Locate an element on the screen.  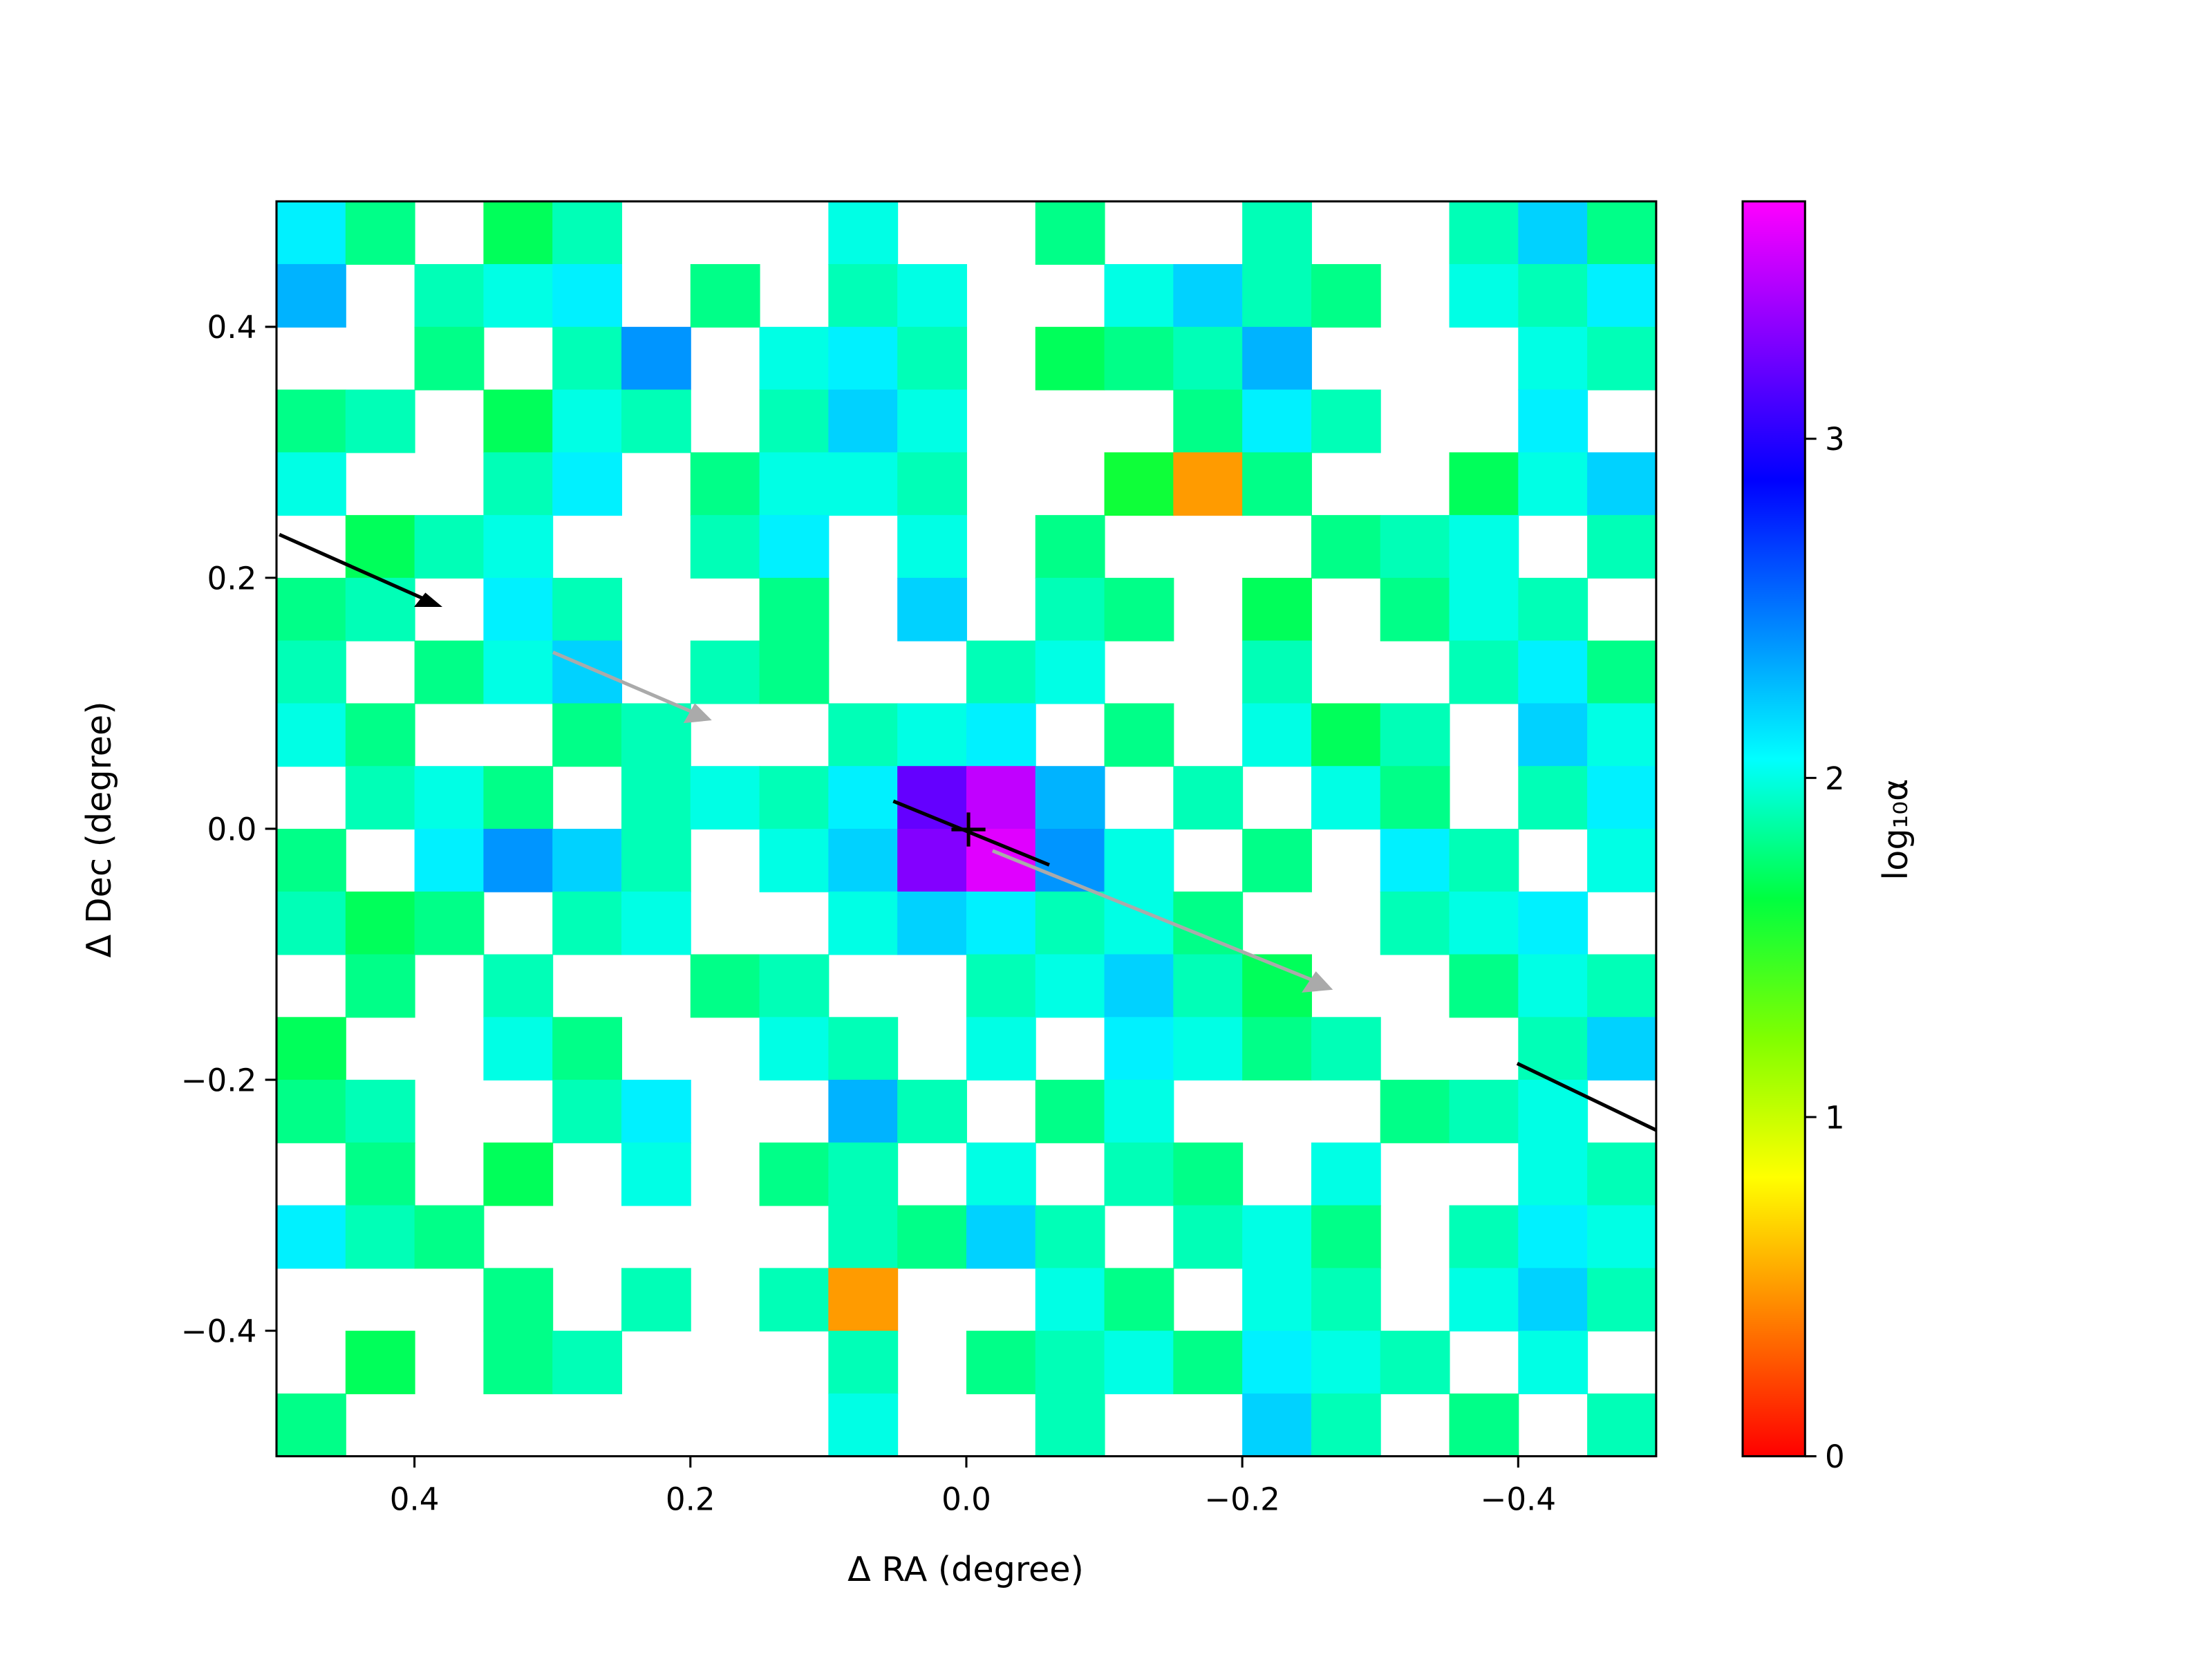
colorbar is located at coordinates (1774, 829).